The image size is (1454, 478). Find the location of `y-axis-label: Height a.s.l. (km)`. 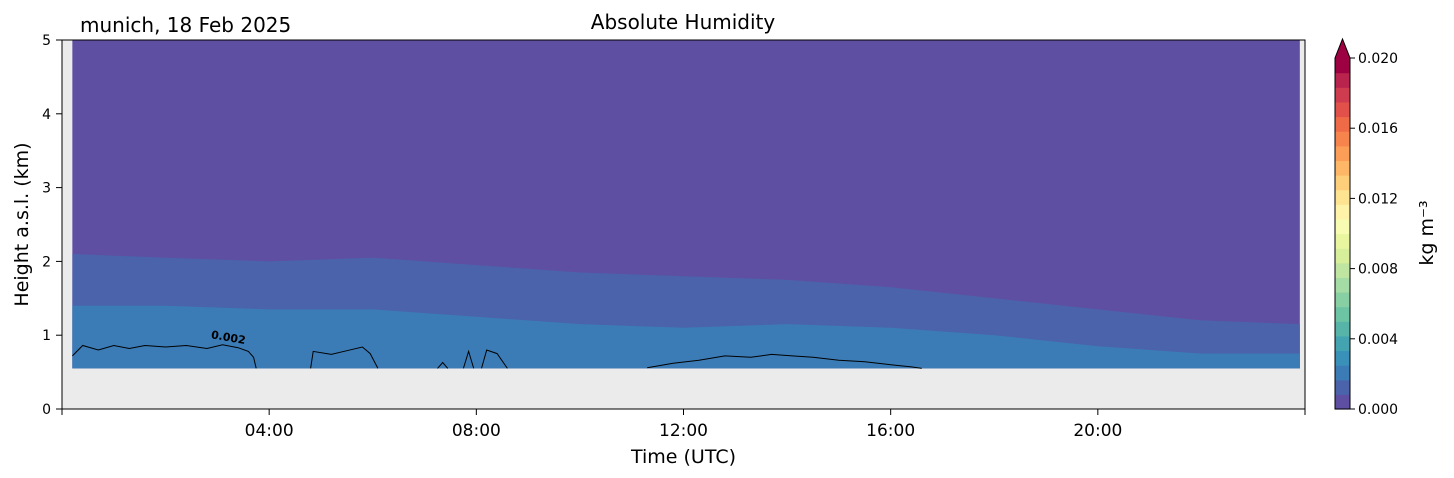

y-axis-label: Height a.s.l. (km) is located at coordinates (22, 224).